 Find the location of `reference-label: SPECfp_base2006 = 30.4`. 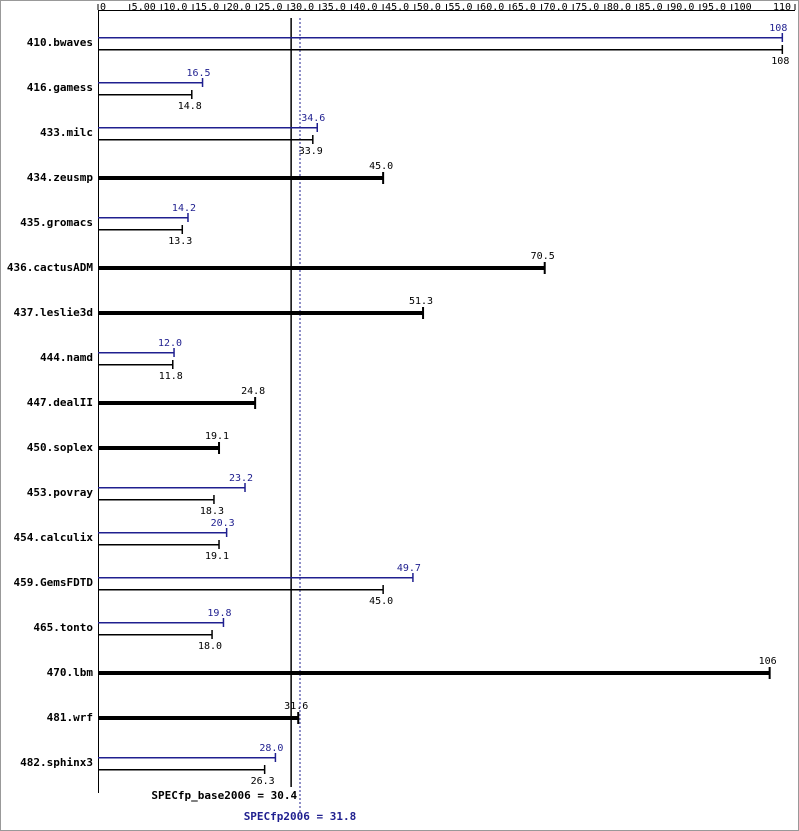

reference-label: SPECfp_base2006 = 30.4 is located at coordinates (224, 795).